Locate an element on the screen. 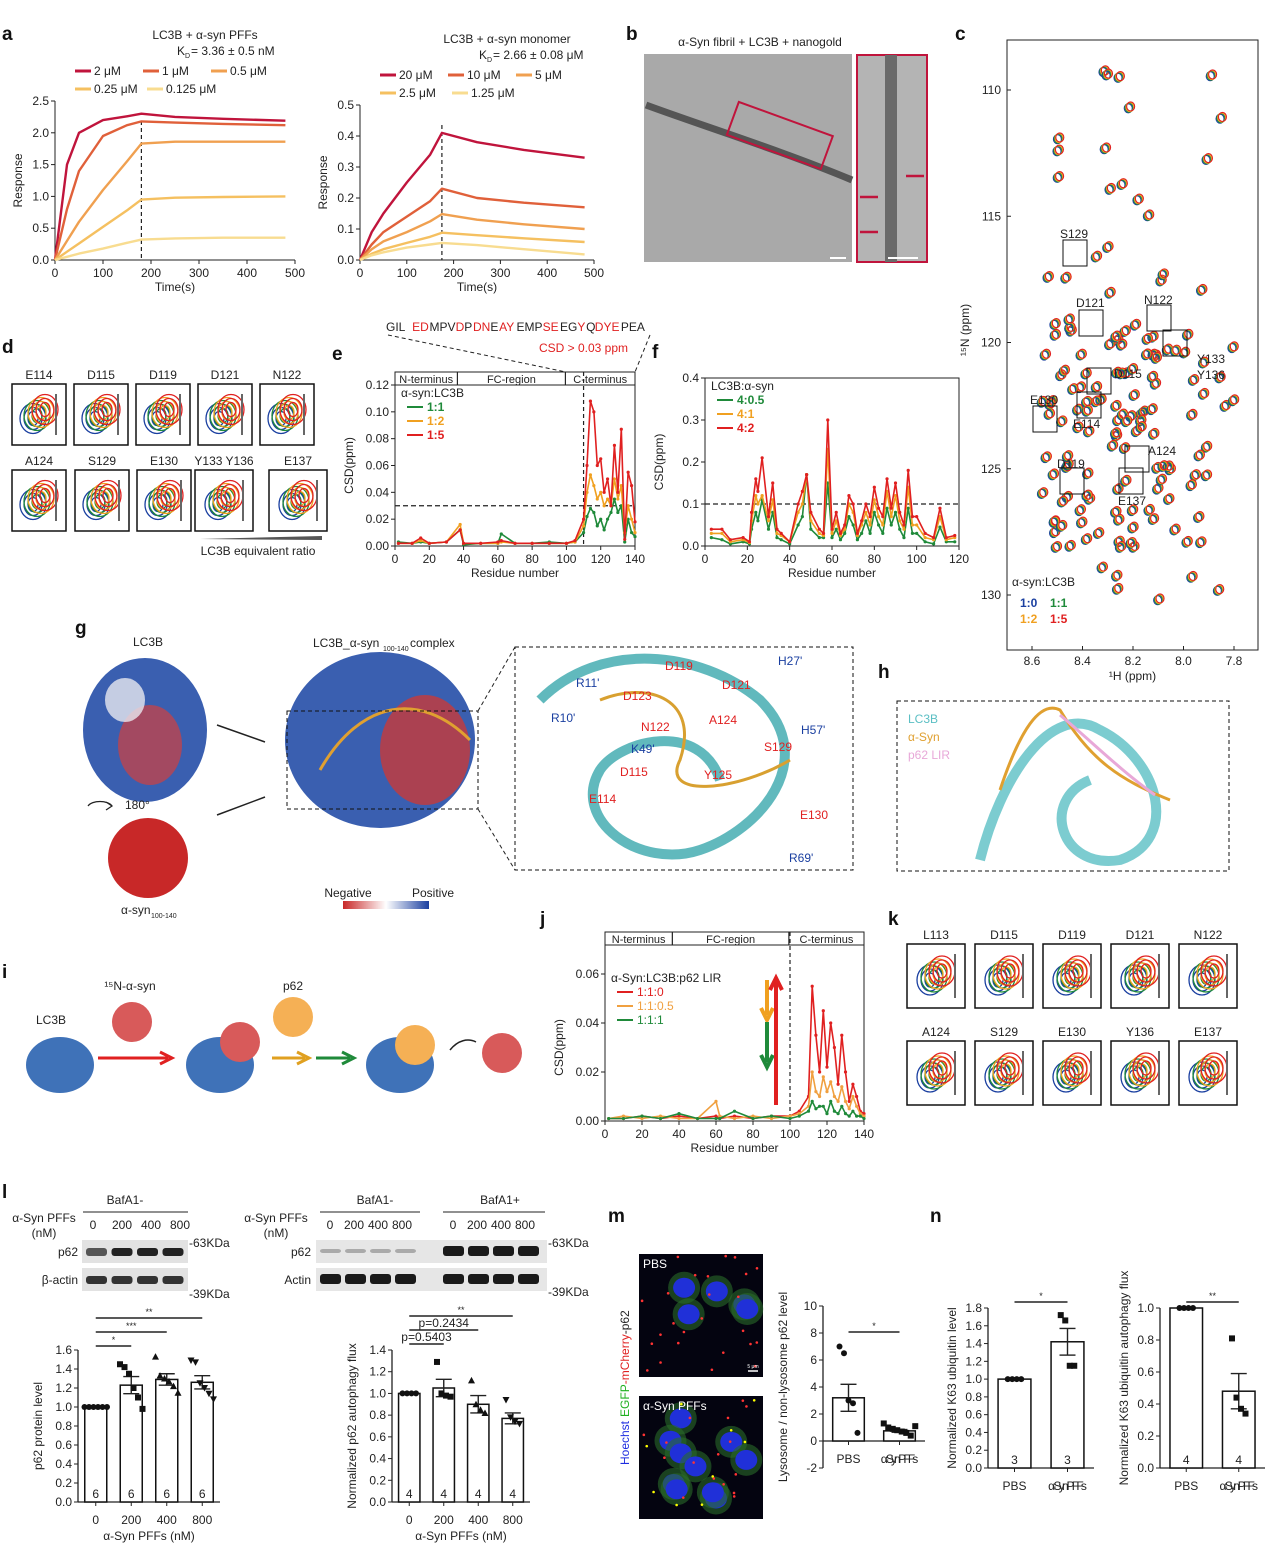  x-axis-label: α-Syn PFFs (nM) is located at coordinates (461, 1536).